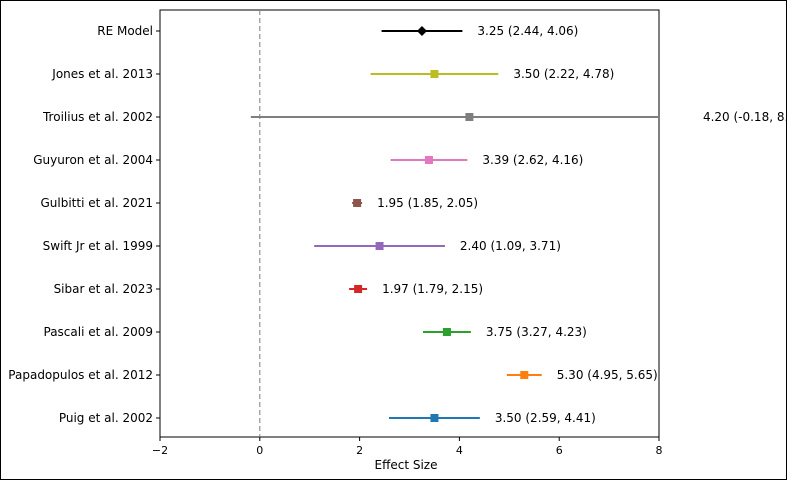  What do you see at coordinates (563, 74) in the screenshot?
I see `ci-value-label: 3.50 (2.22, 4.78)` at bounding box center [563, 74].